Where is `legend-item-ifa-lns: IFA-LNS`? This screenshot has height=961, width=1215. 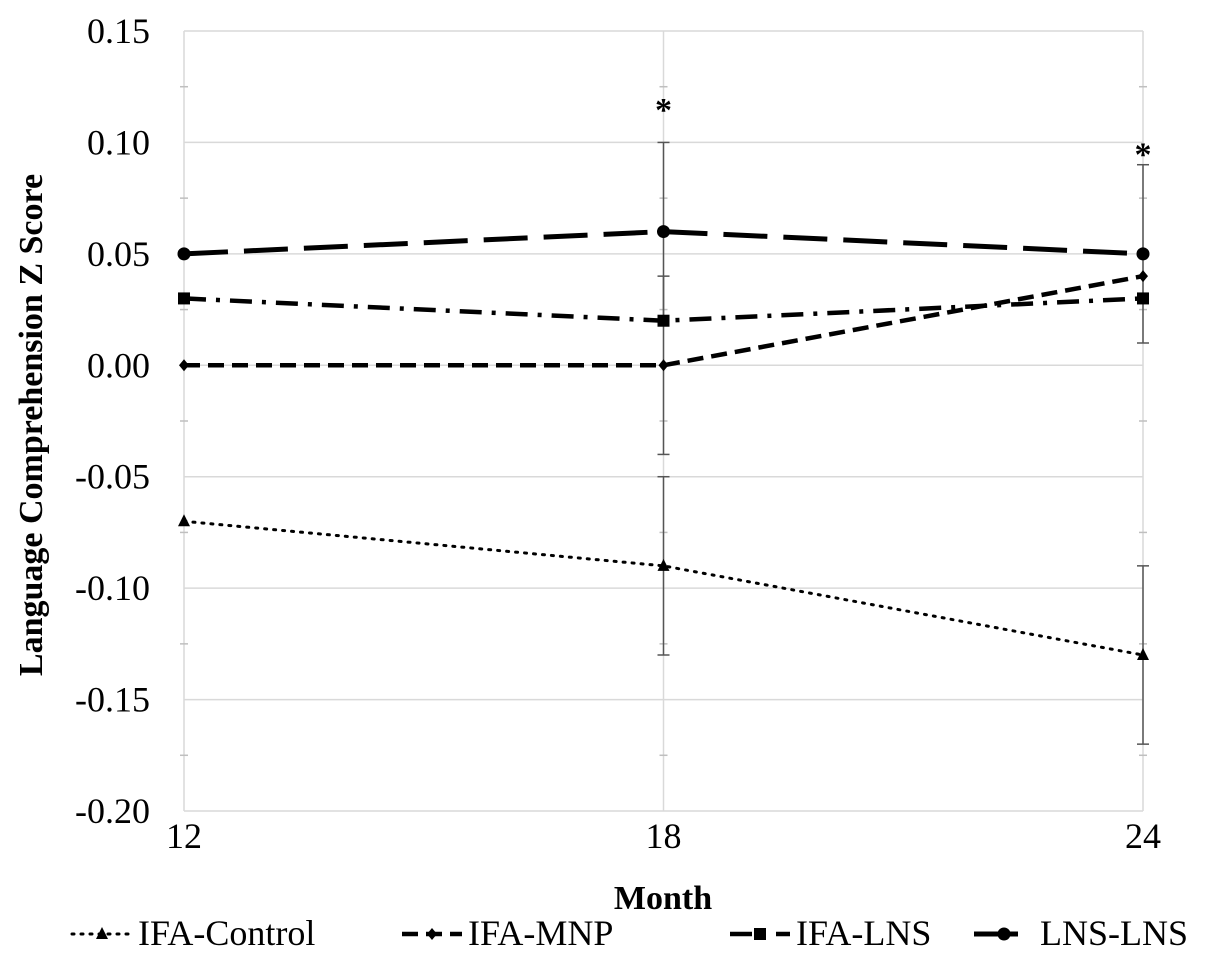
legend-item-ifa-lns: IFA-LNS is located at coordinates (830, 933).